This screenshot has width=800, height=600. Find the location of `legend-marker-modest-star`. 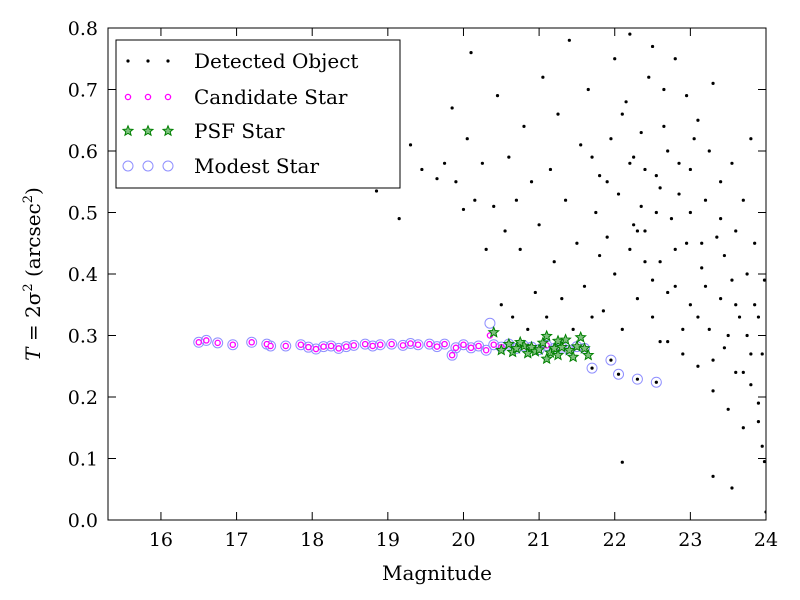

legend-marker-modest-star is located at coordinates (148, 166).